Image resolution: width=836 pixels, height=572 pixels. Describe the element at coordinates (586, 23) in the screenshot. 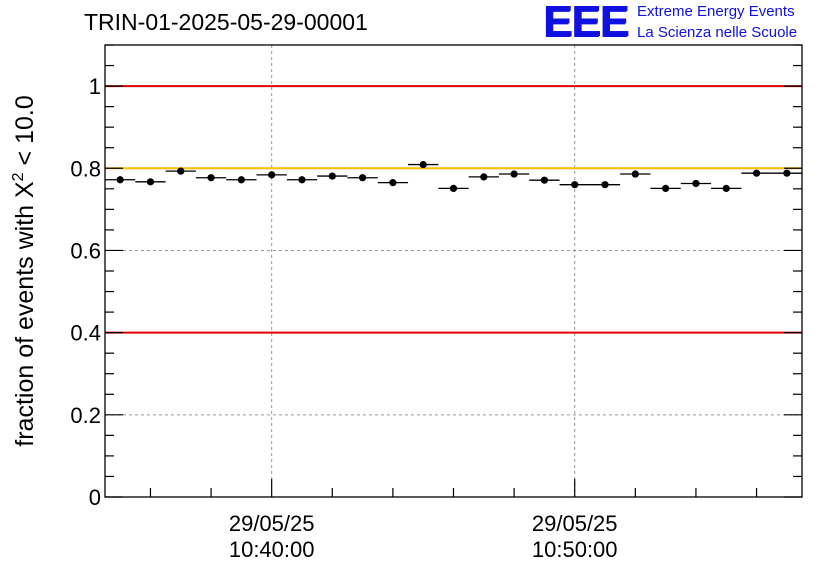

I see `eee-logo-mark: EEE` at that location.